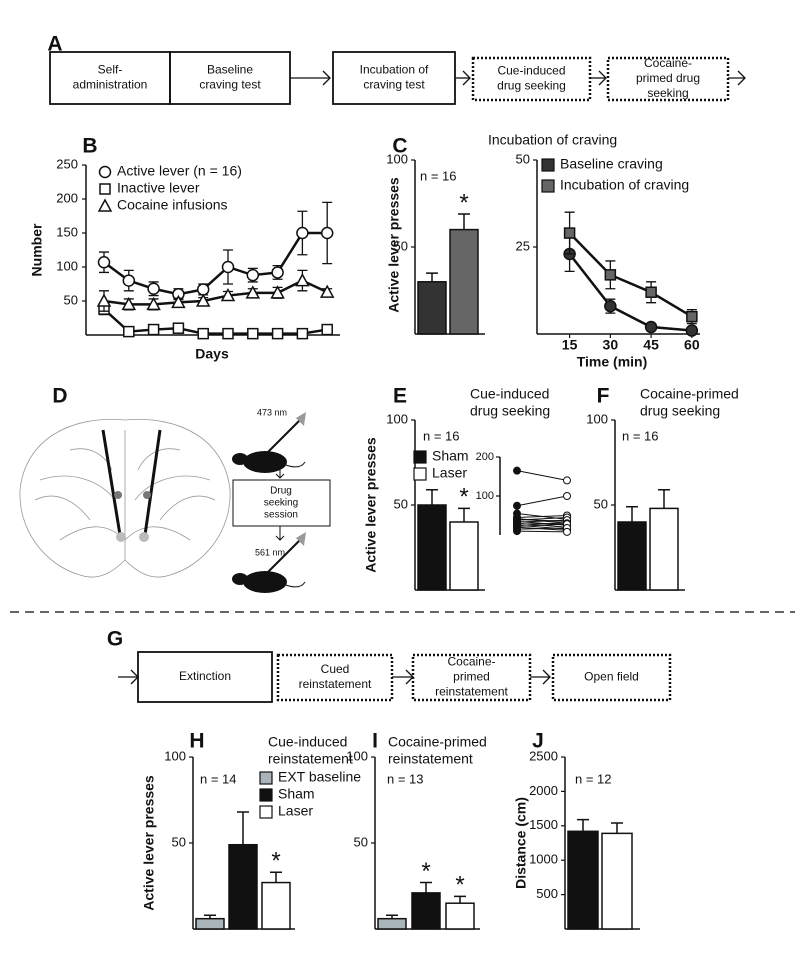 The image size is (800, 975). What do you see at coordinates (281, 515) in the screenshot?
I see `session-label: session` at bounding box center [281, 515].